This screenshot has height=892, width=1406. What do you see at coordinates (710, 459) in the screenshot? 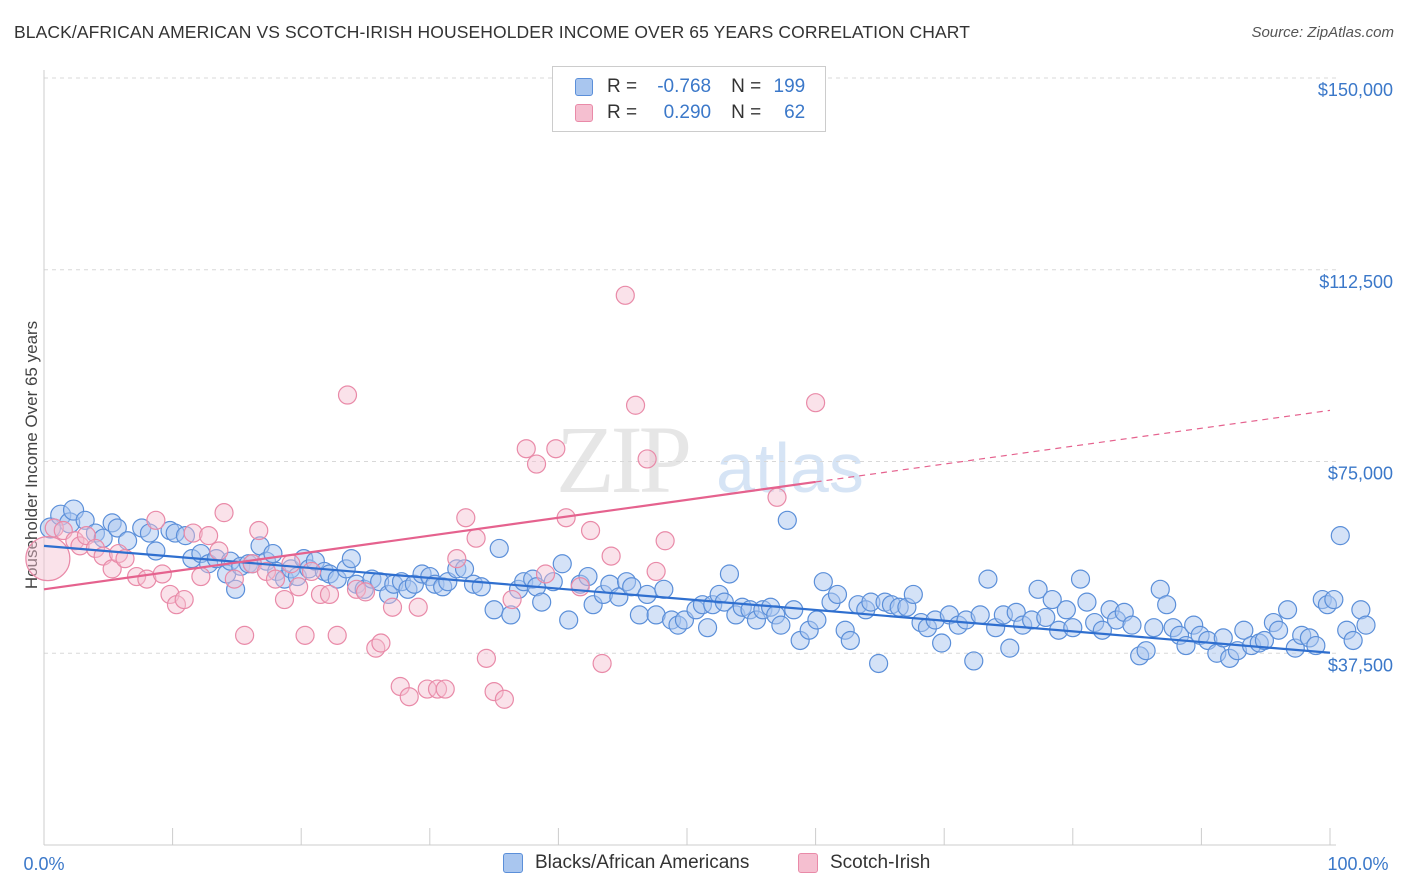
I see `zipatlas-watermark: ZIP atlas` at bounding box center [710, 459].